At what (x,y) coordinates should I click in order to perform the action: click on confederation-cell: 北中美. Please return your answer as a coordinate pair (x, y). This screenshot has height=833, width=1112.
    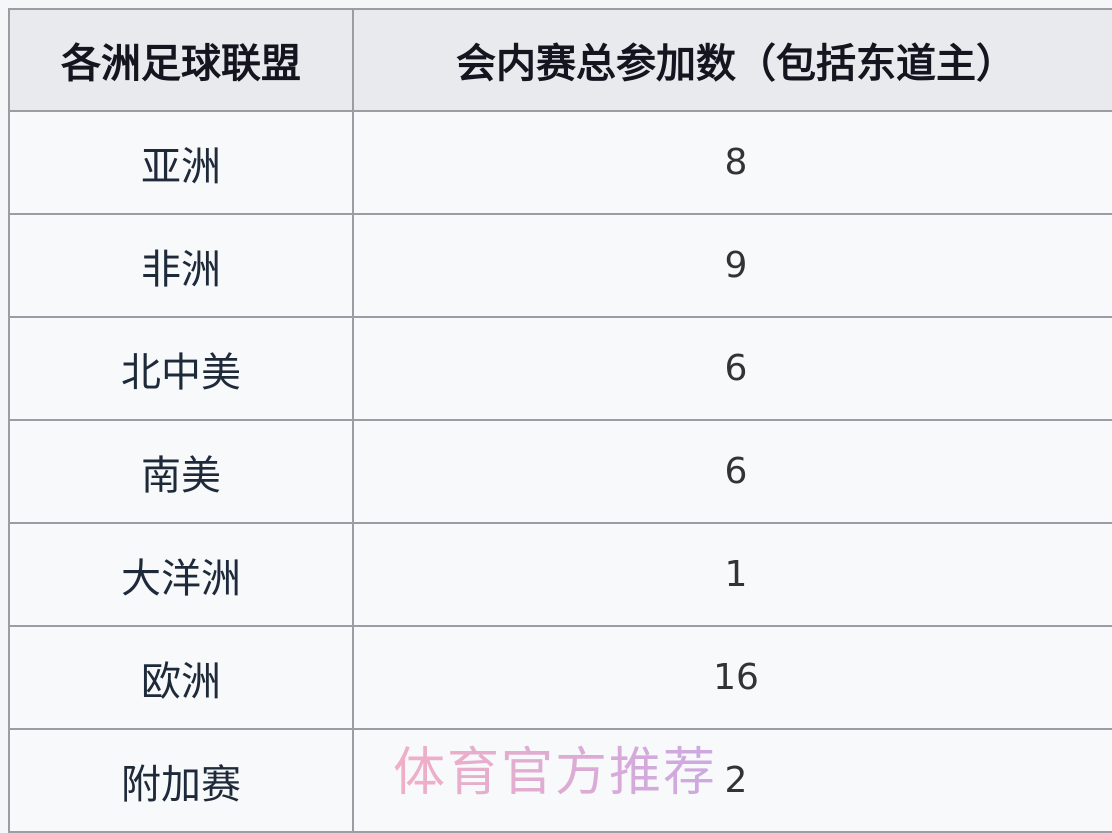
    Looking at the image, I should click on (181, 368).